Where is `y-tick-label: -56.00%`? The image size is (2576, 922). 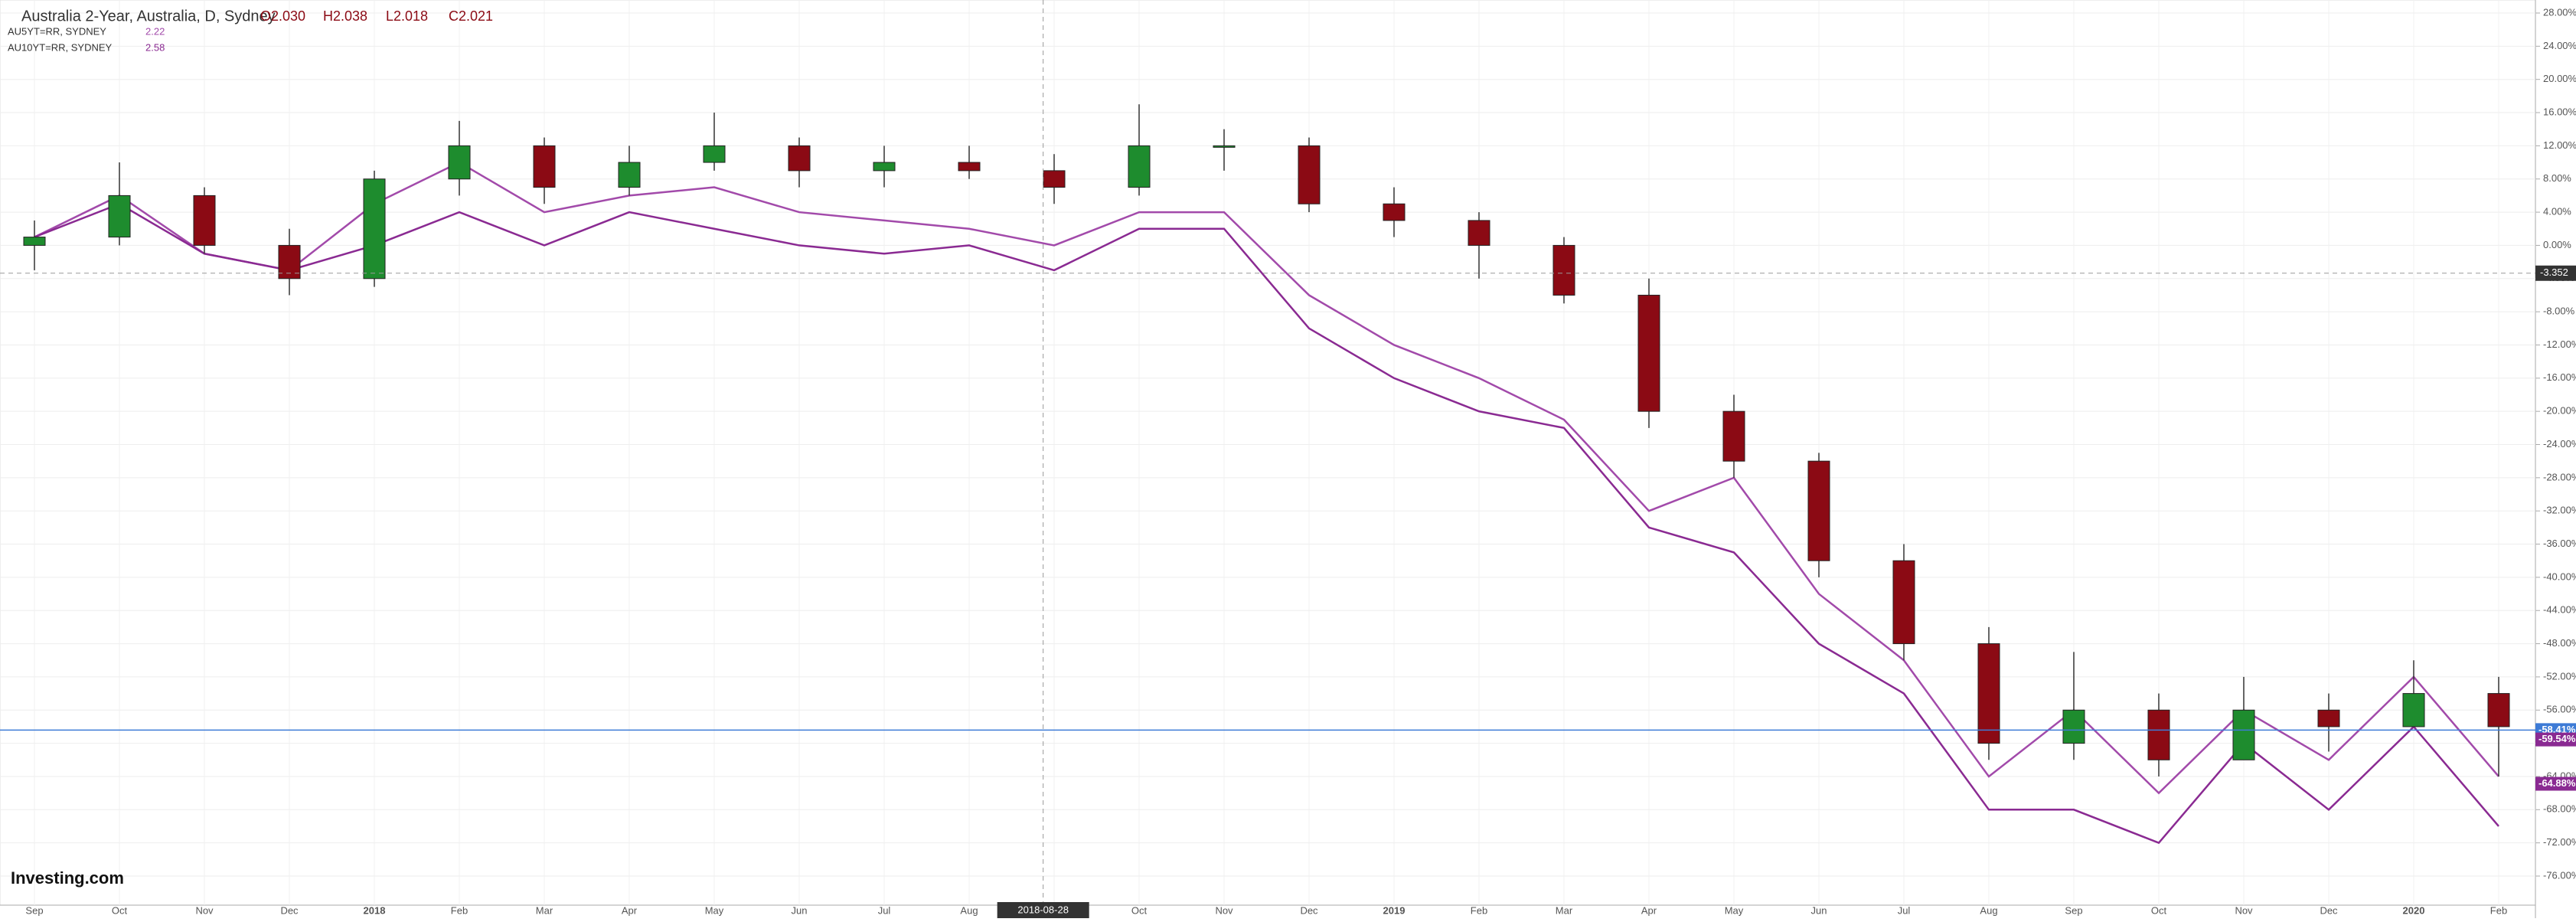 y-tick-label: -56.00% is located at coordinates (2559, 709).